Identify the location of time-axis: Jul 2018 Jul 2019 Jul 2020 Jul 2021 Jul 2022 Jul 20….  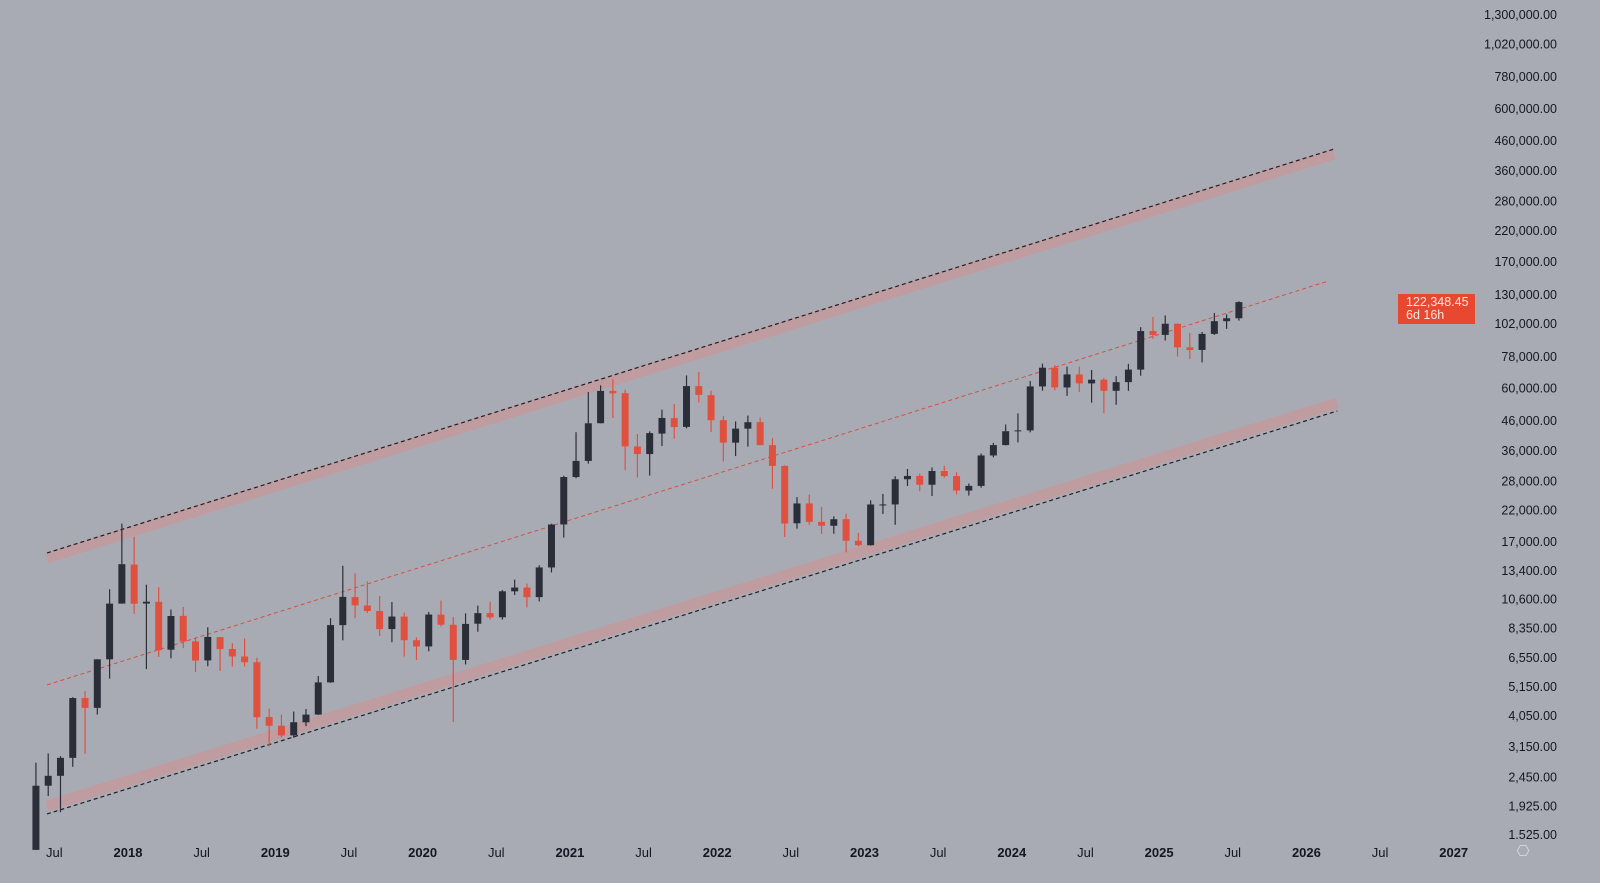
(757, 852).